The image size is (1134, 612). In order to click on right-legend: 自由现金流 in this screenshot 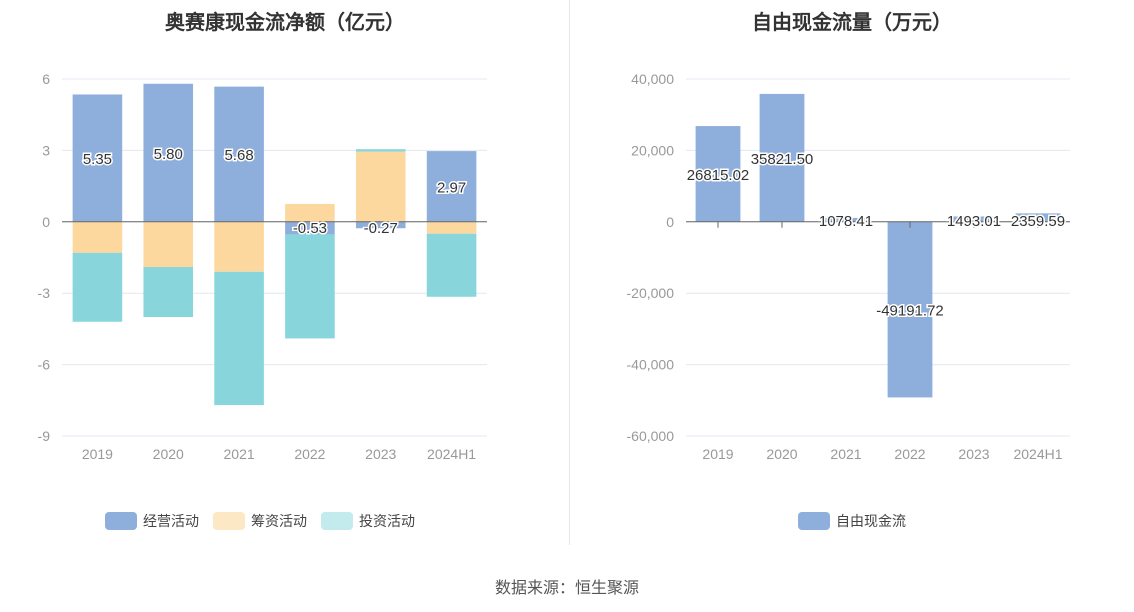, I will do `click(859, 521)`.